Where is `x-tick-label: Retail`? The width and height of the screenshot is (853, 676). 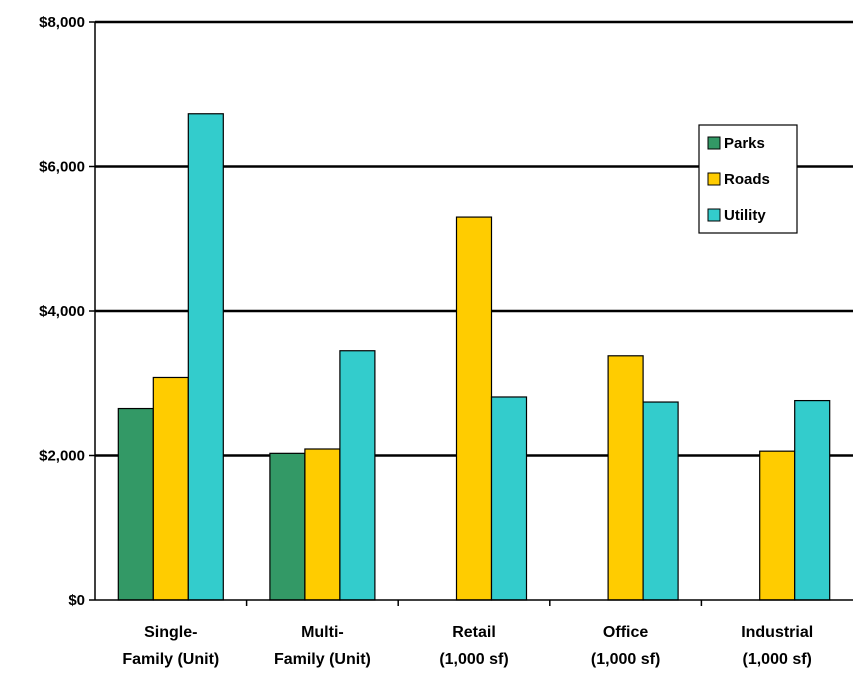 x-tick-label: Retail is located at coordinates (474, 632).